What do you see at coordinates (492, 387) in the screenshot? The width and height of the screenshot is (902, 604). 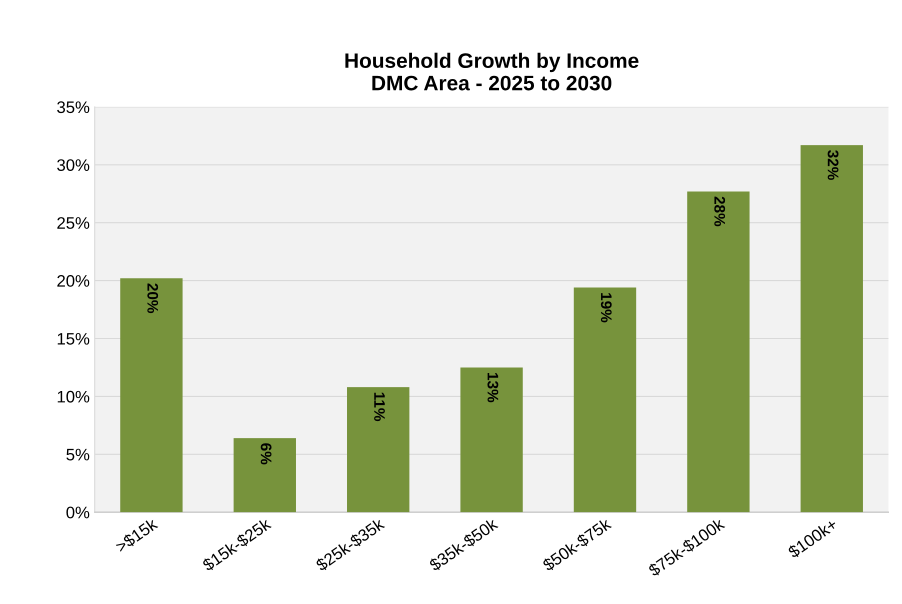 I see `data-label: 13%` at bounding box center [492, 387].